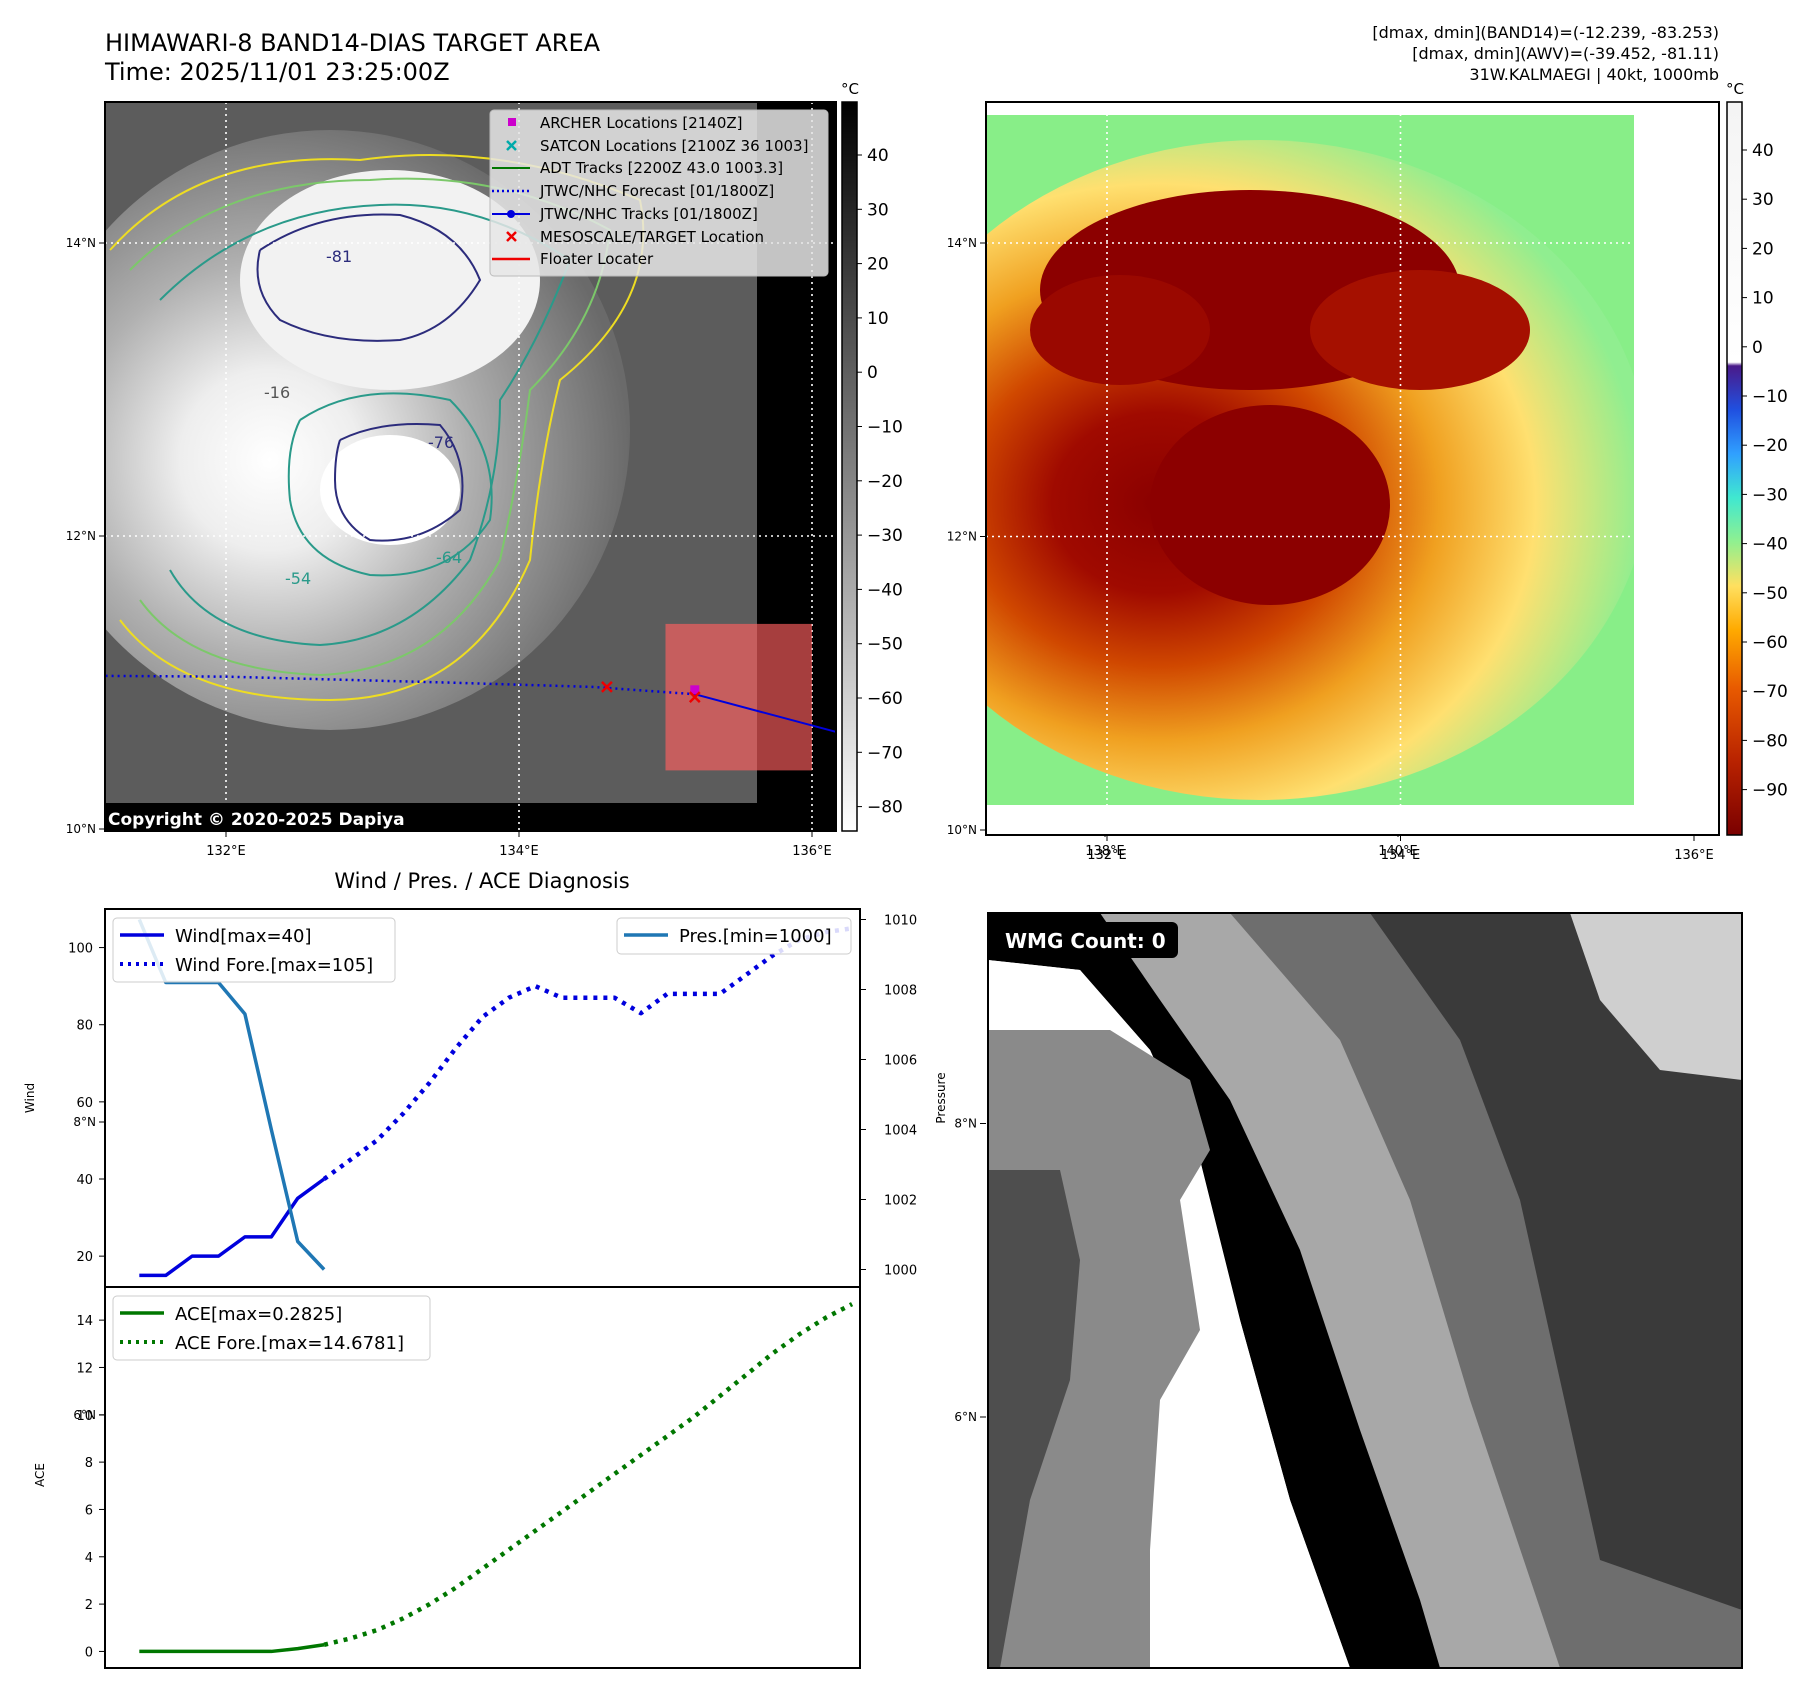  Describe the element at coordinates (965, 1124) in the screenshot. I see `lat-tick-label: 8°N` at that location.